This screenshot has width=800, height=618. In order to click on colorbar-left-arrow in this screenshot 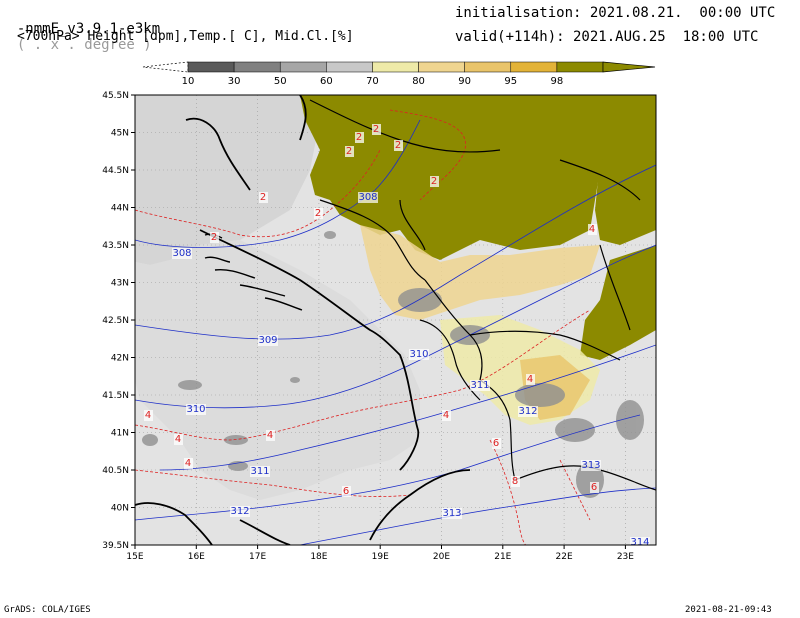, I will do `click(165, 67)`.